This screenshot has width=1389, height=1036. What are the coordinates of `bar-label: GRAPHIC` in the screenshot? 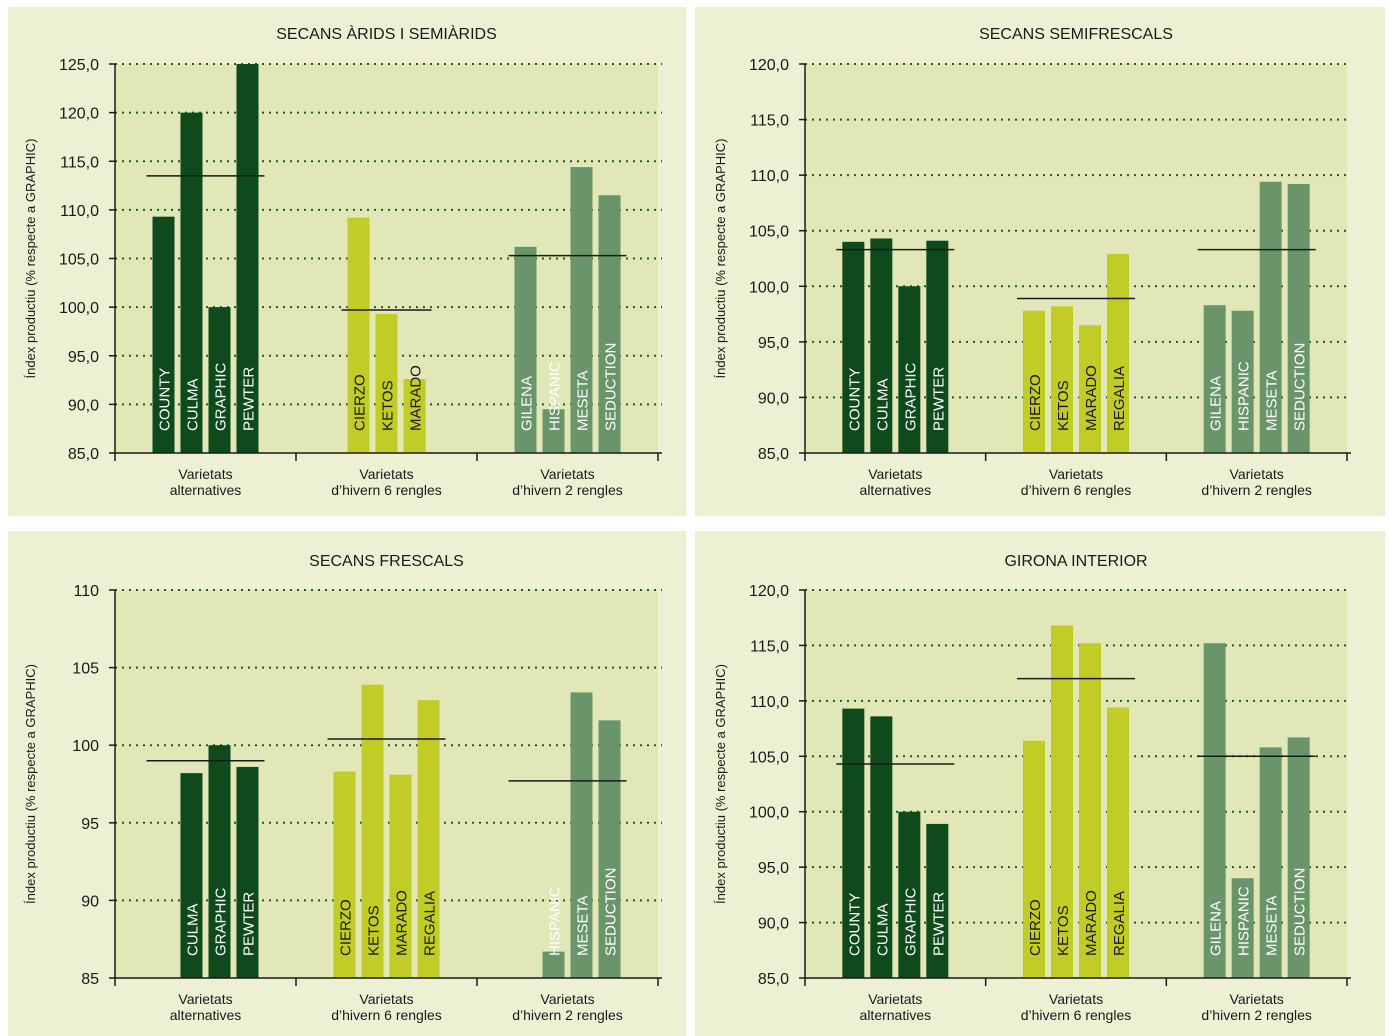 It's located at (221, 921).